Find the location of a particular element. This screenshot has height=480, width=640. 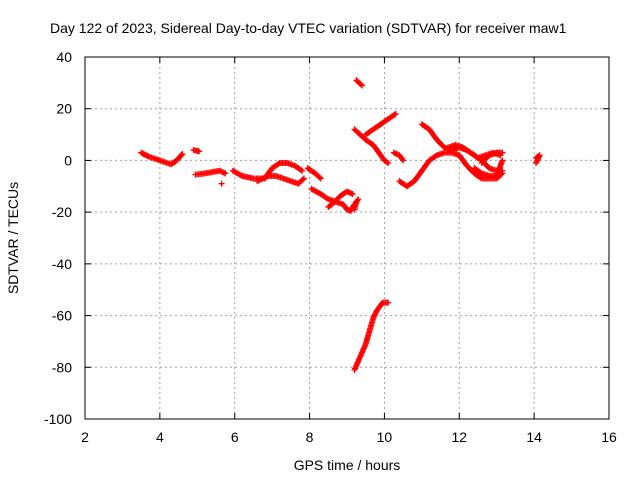

x-tick-label: 12 is located at coordinates (459, 437).